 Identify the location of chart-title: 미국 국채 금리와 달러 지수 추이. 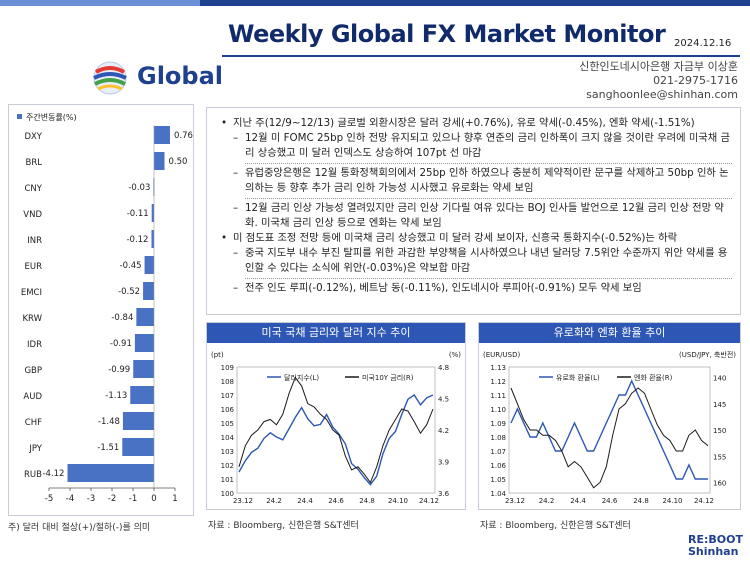
(336, 333).